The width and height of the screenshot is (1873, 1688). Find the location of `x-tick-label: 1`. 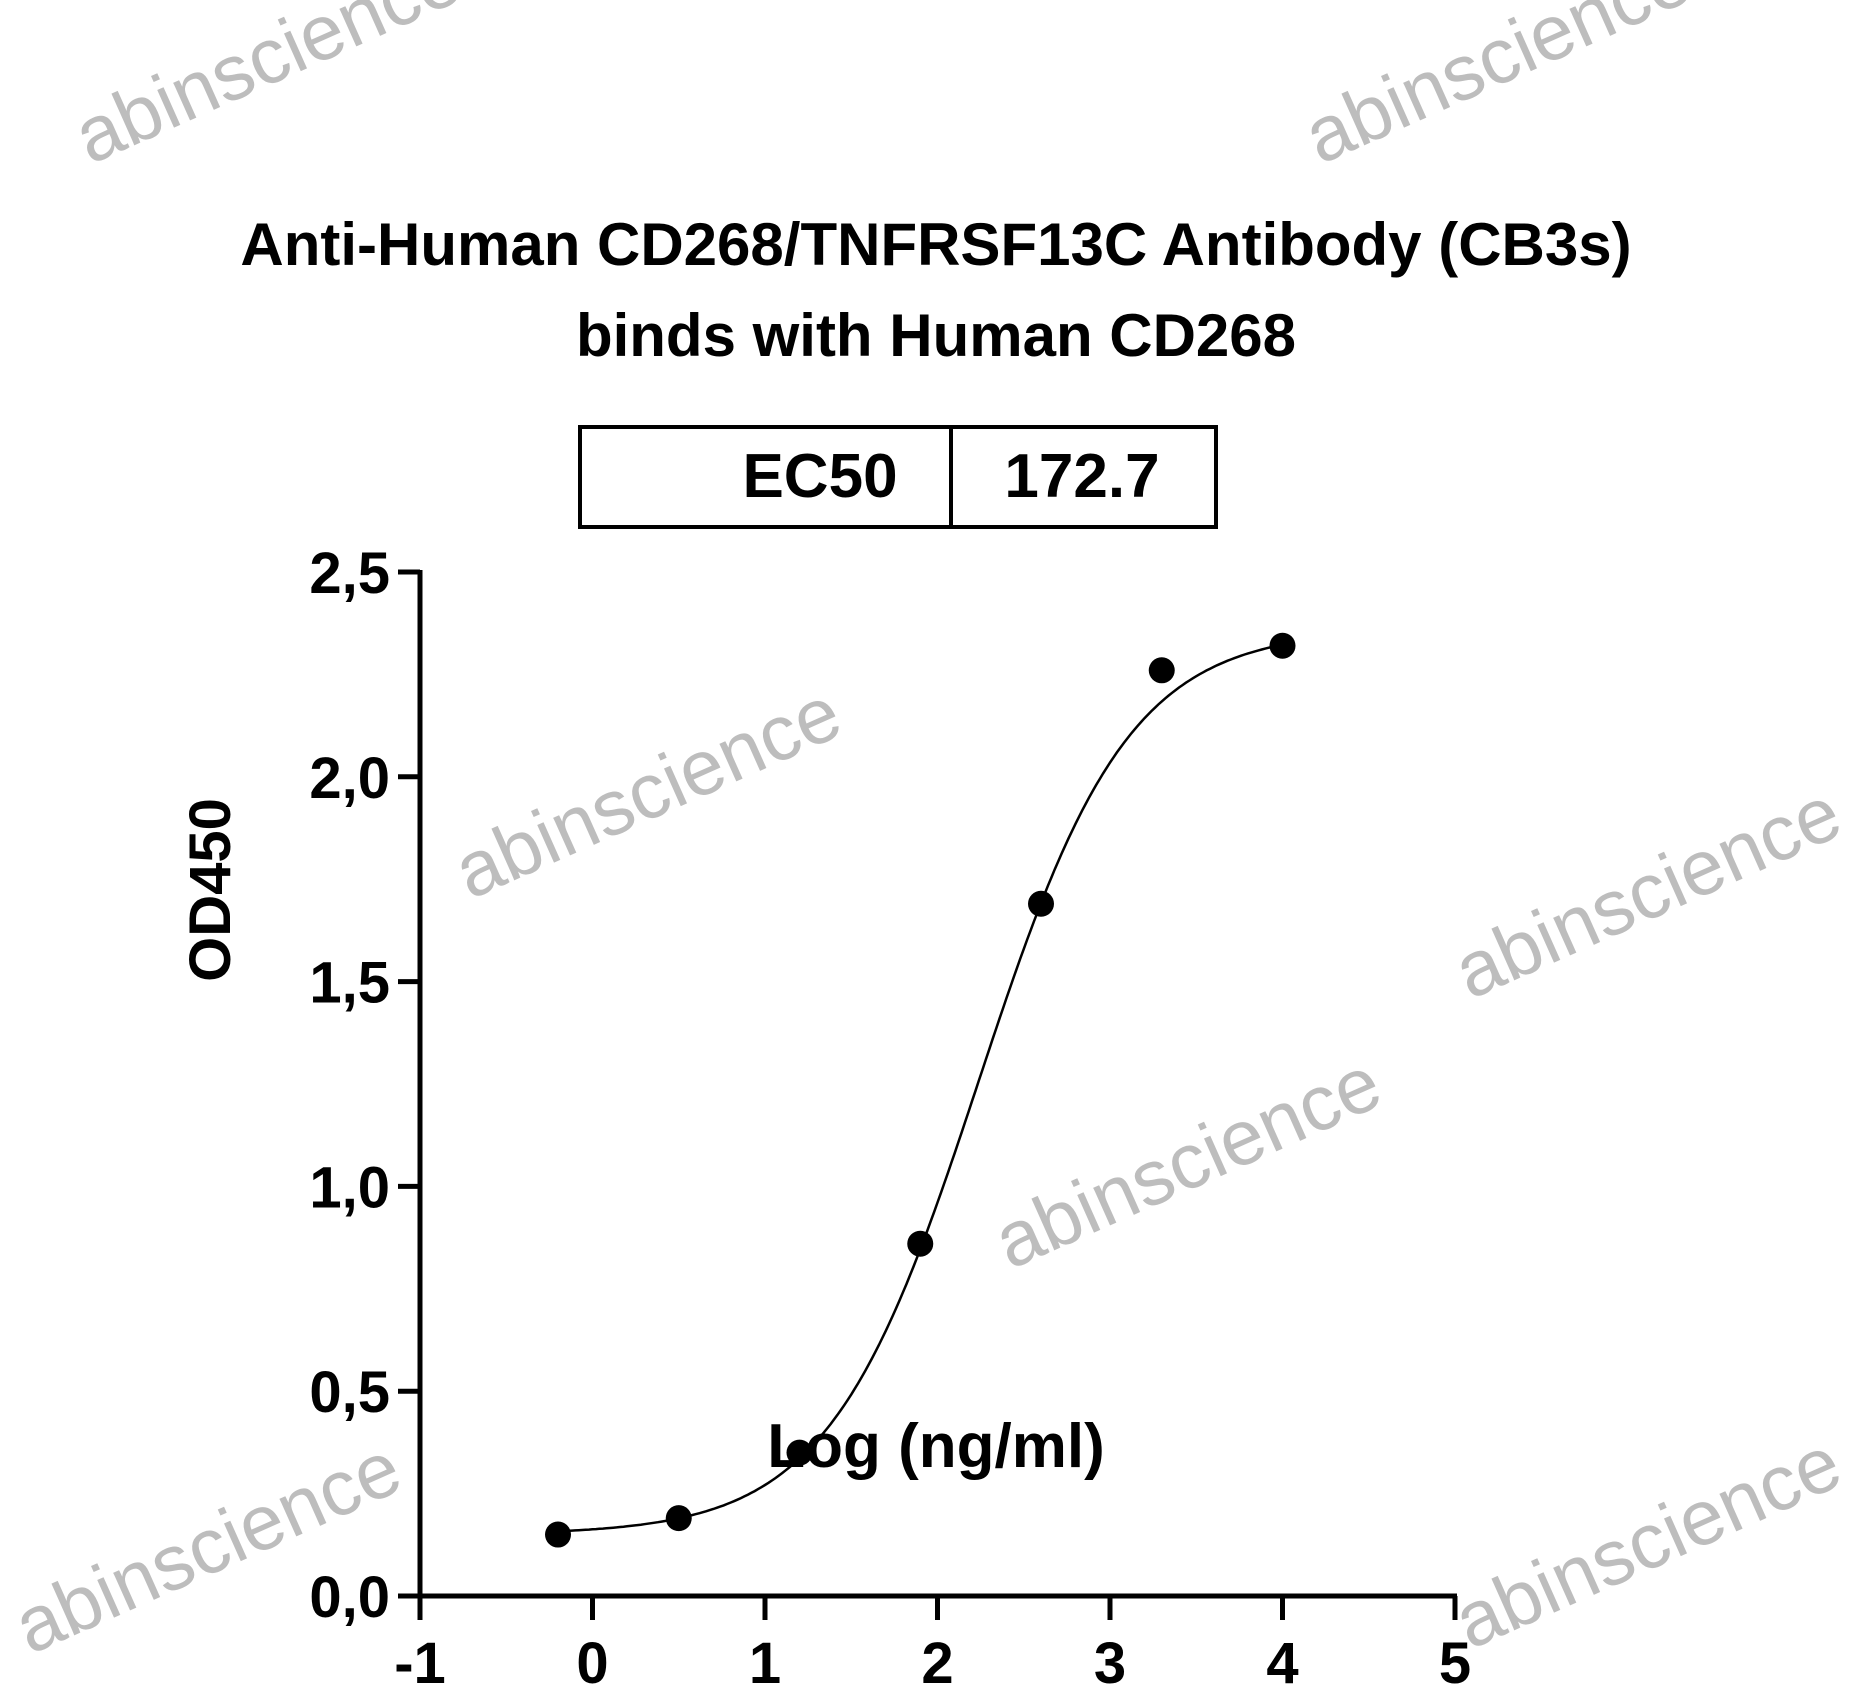

x-tick-label: 1 is located at coordinates (765, 1659).